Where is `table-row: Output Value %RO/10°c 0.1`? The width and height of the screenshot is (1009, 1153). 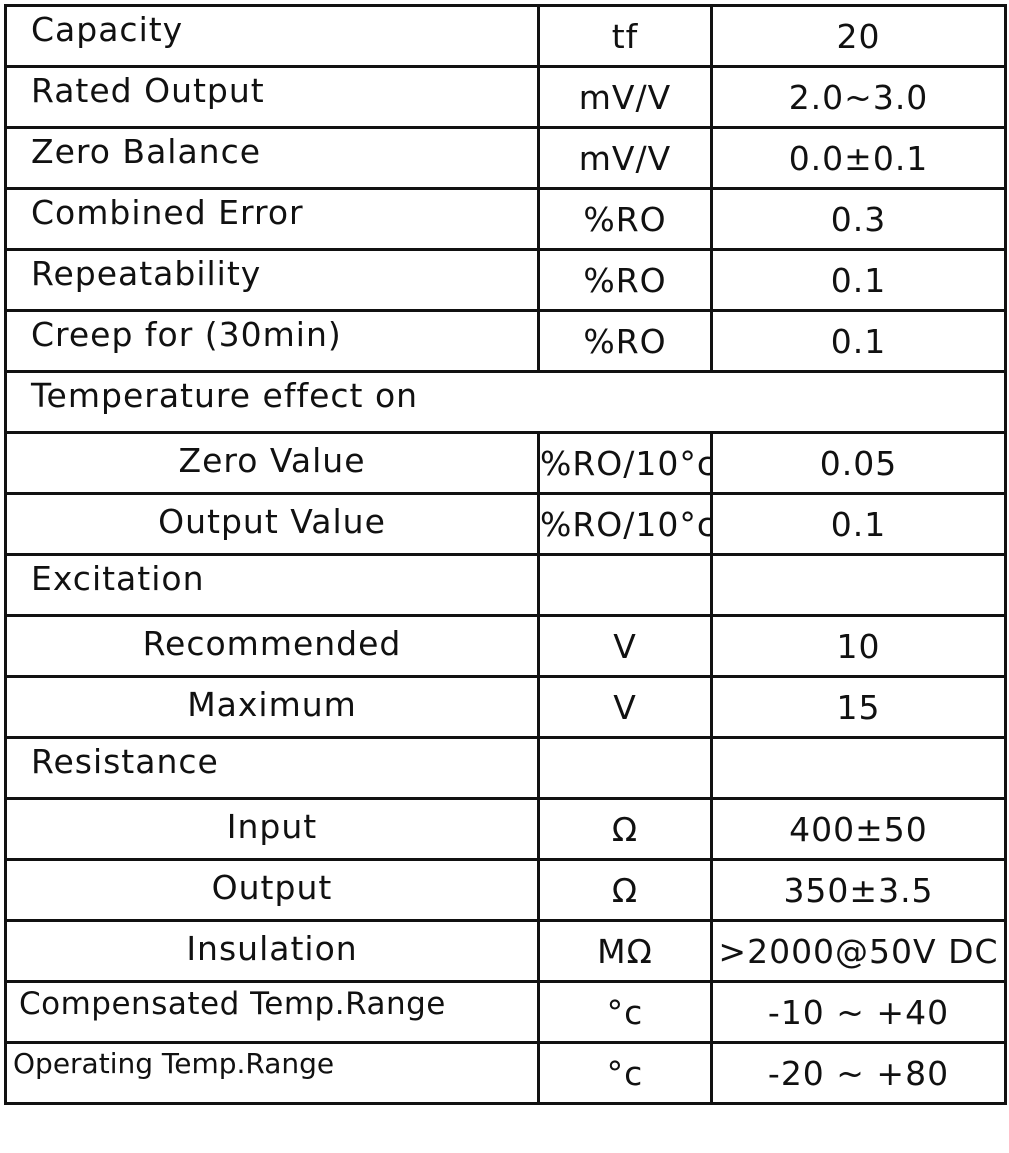
table-row: Output Value %RO/10°c 0.1 is located at coordinates (505, 524).